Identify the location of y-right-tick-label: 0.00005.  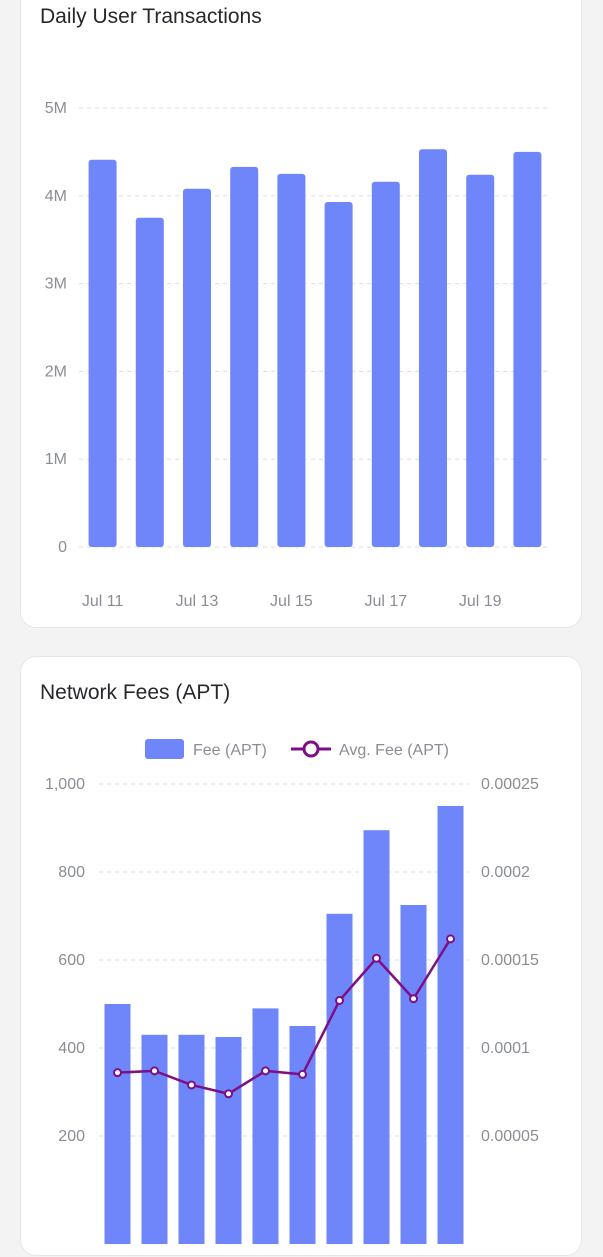
(510, 1136).